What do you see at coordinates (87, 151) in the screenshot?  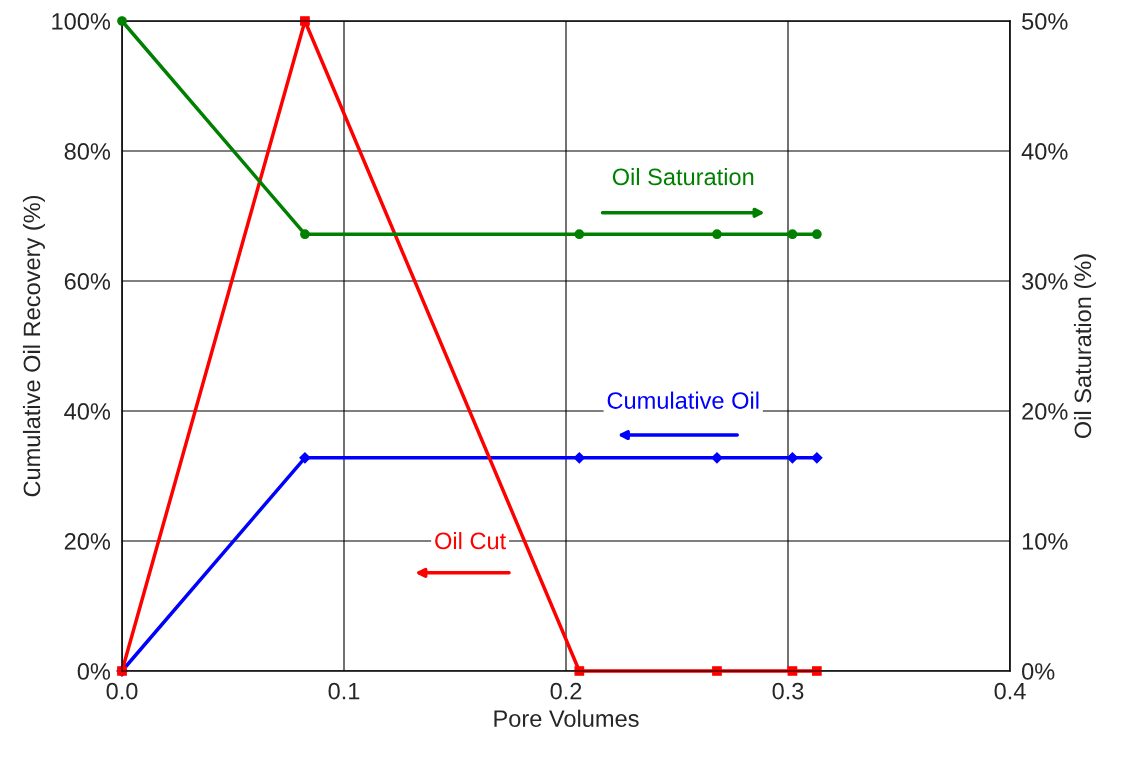 I see `y-tick-label: 80%` at bounding box center [87, 151].